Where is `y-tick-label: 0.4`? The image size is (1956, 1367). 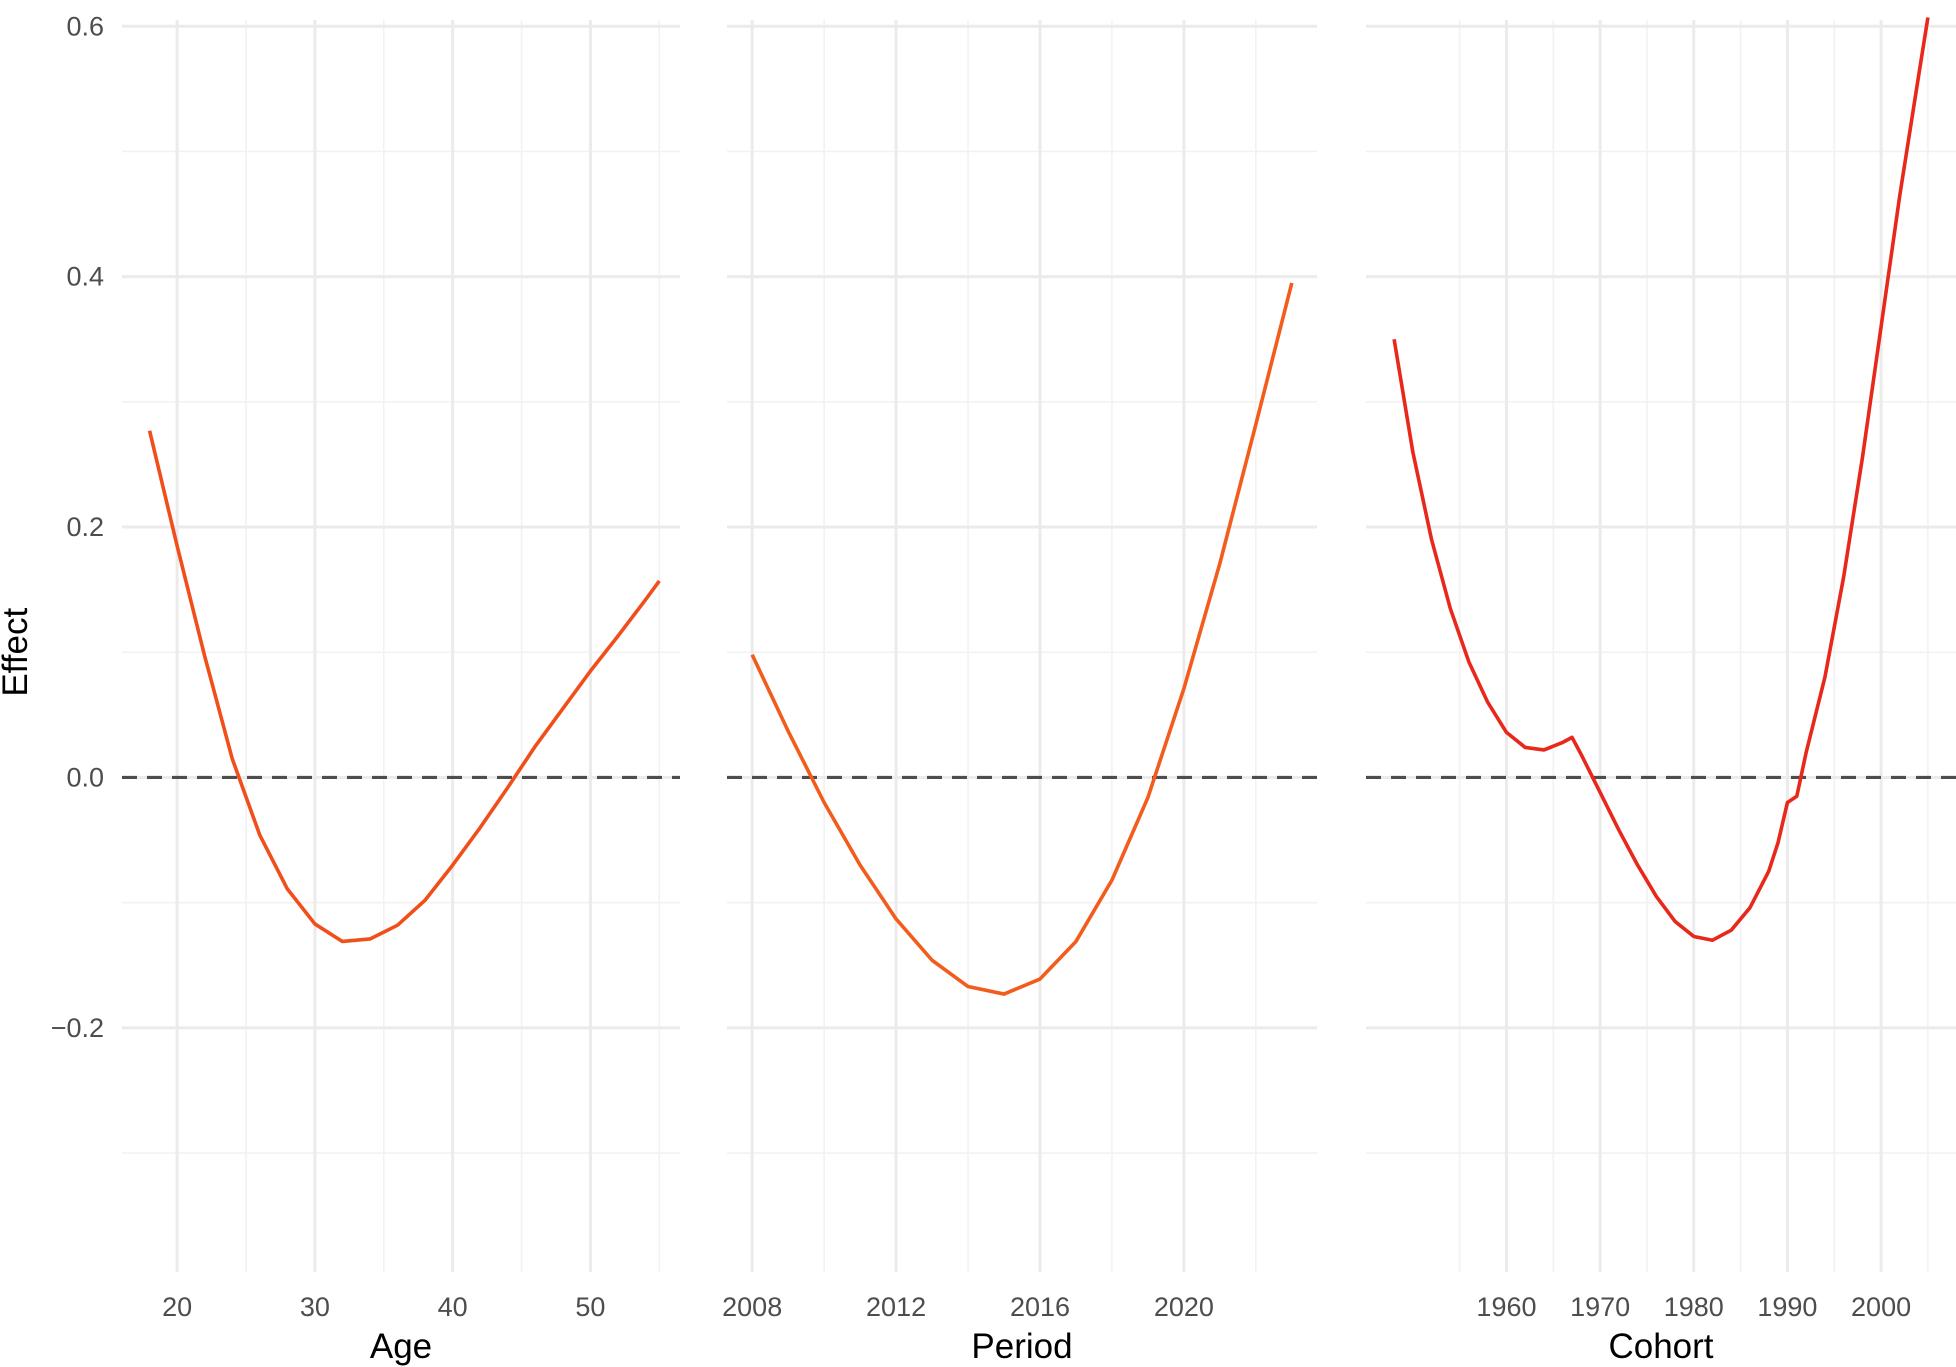 y-tick-label: 0.4 is located at coordinates (85, 277).